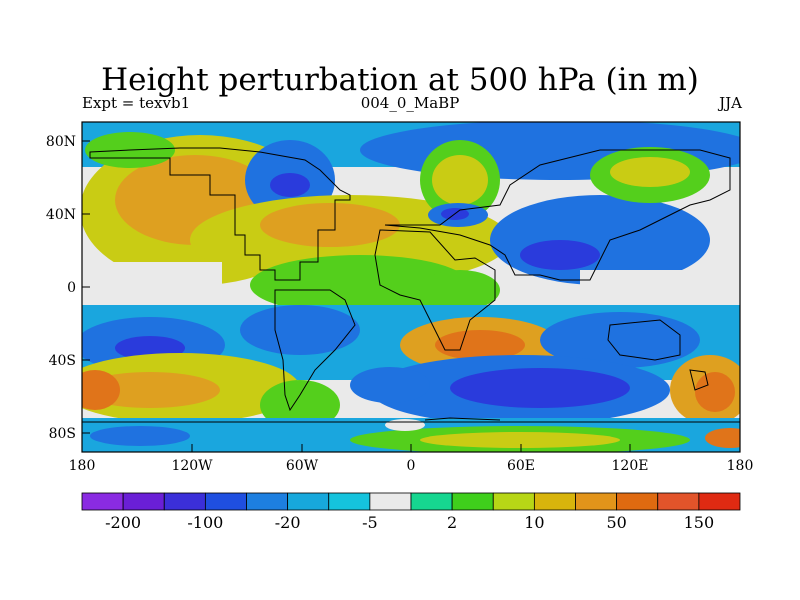 Image resolution: width=800 pixels, height=600 pixels. What do you see at coordinates (123, 522) in the screenshot?
I see `colorbar-label: -200` at bounding box center [123, 522].